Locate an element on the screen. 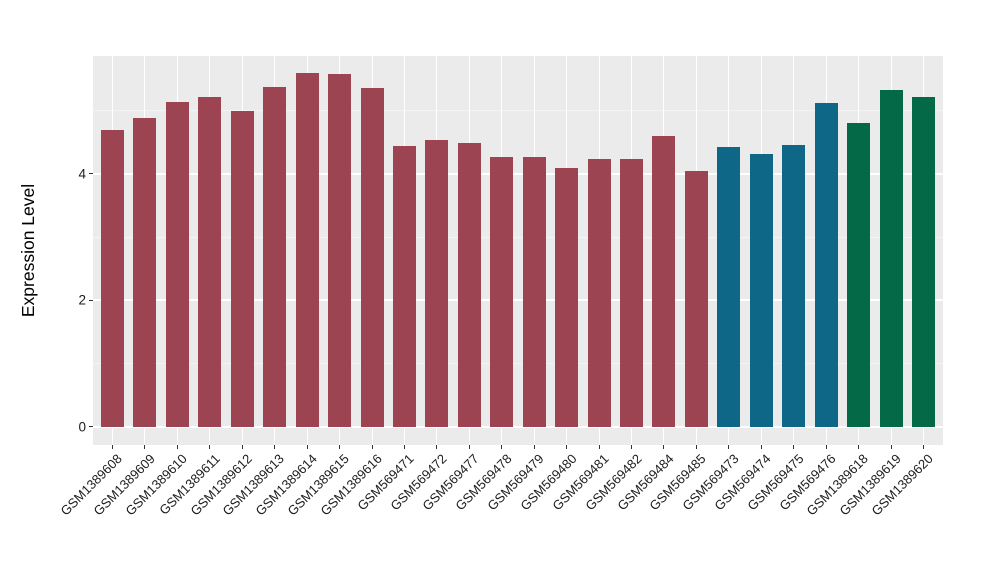 The image size is (1000, 580). bar-GSM1389610 is located at coordinates (177, 264).